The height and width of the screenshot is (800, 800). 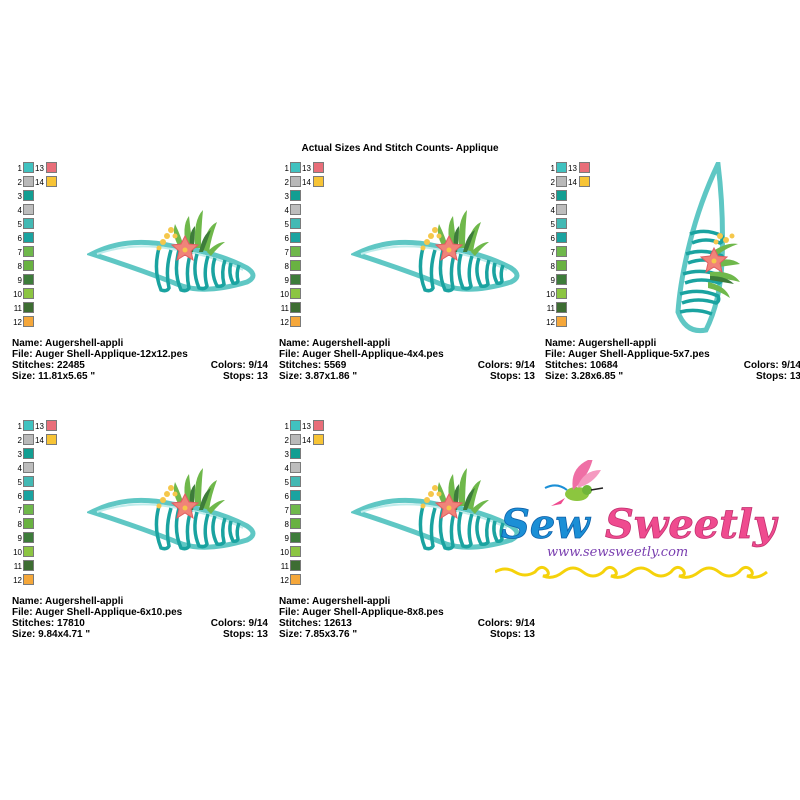 What do you see at coordinates (100, 354) in the screenshot?
I see `design-file: File: Auger Shell-Applique-12x12.pes` at bounding box center [100, 354].